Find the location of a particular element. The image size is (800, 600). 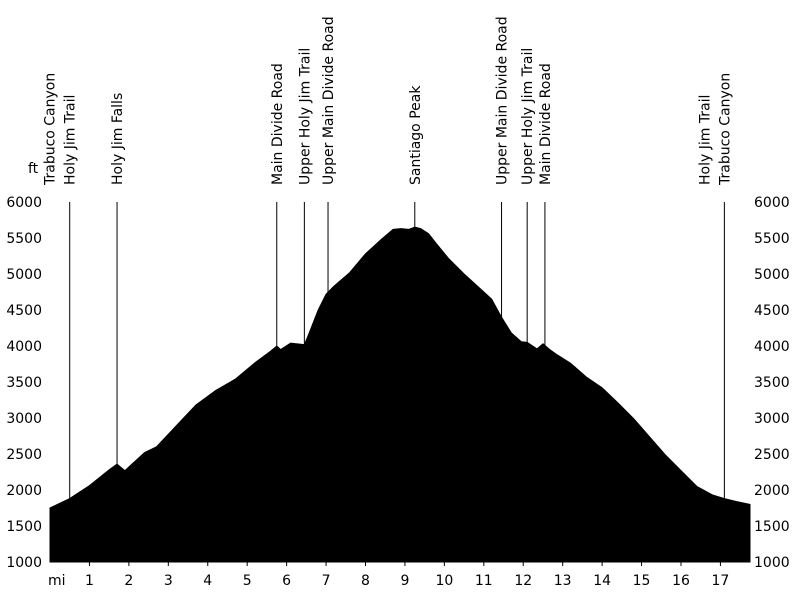

x-tick-label: 14 is located at coordinates (602, 581).